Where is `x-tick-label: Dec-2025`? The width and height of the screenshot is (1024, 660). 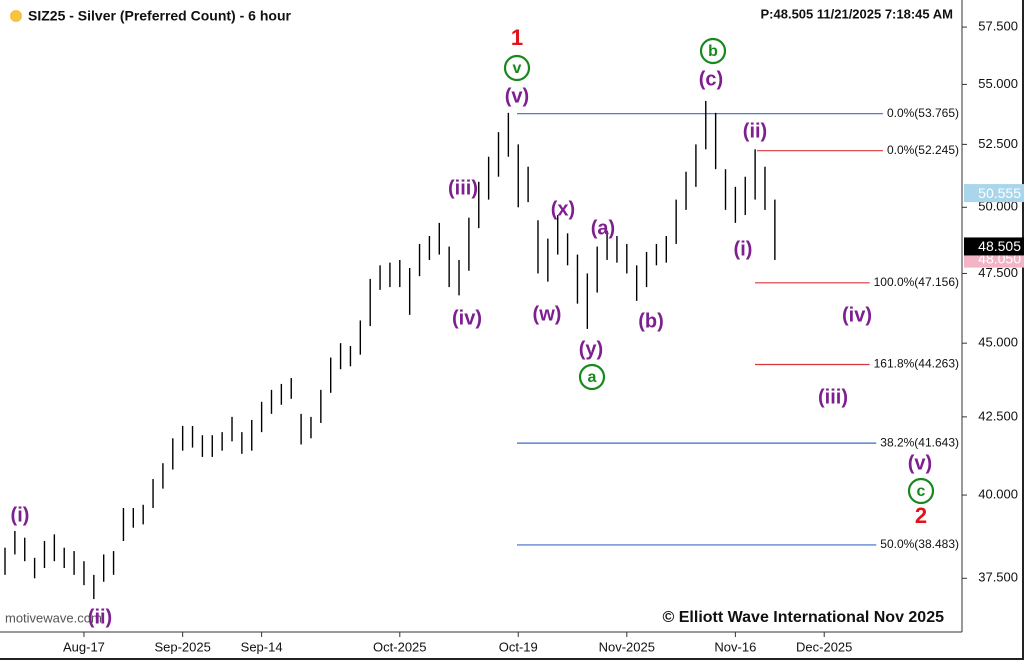
x-tick-label: Dec-2025 is located at coordinates (824, 646).